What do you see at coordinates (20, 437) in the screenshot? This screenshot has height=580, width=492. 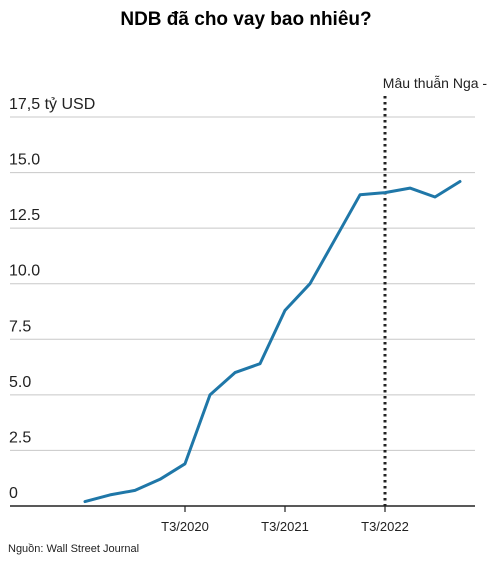 I see `y-tick-label: 2.5` at bounding box center [20, 437].